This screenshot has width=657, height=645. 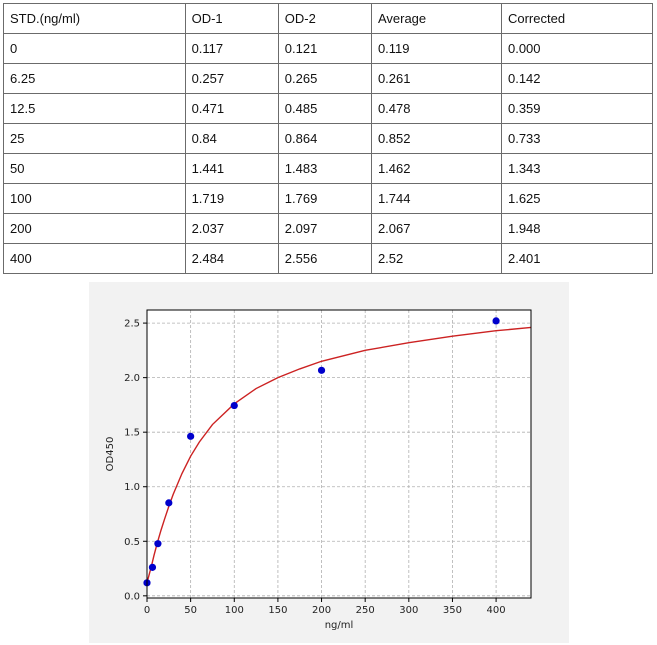 What do you see at coordinates (94, 48) in the screenshot?
I see `table-cell: 0` at bounding box center [94, 48].